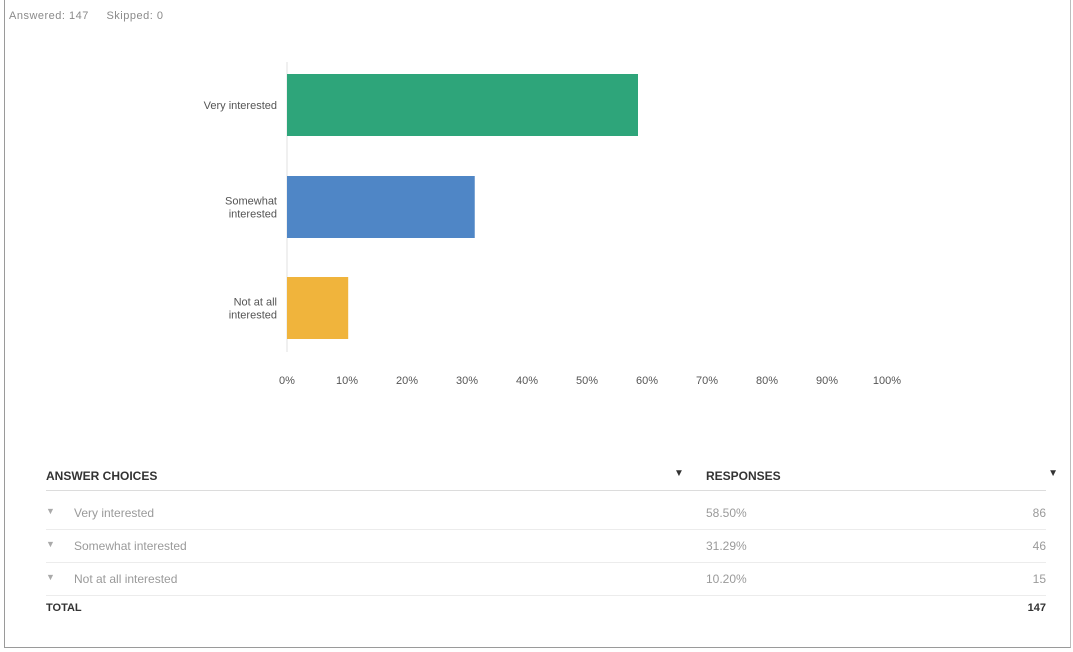 The height and width of the screenshot is (652, 1073). I want to click on x-tick-label: 10%, so click(347, 381).